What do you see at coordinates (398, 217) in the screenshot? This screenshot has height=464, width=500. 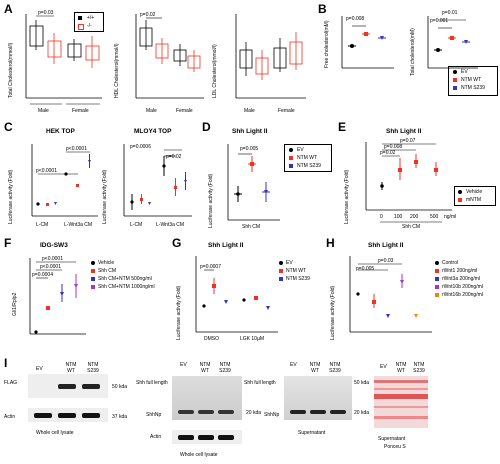 I see `e-xtick-100: 100` at bounding box center [398, 217].